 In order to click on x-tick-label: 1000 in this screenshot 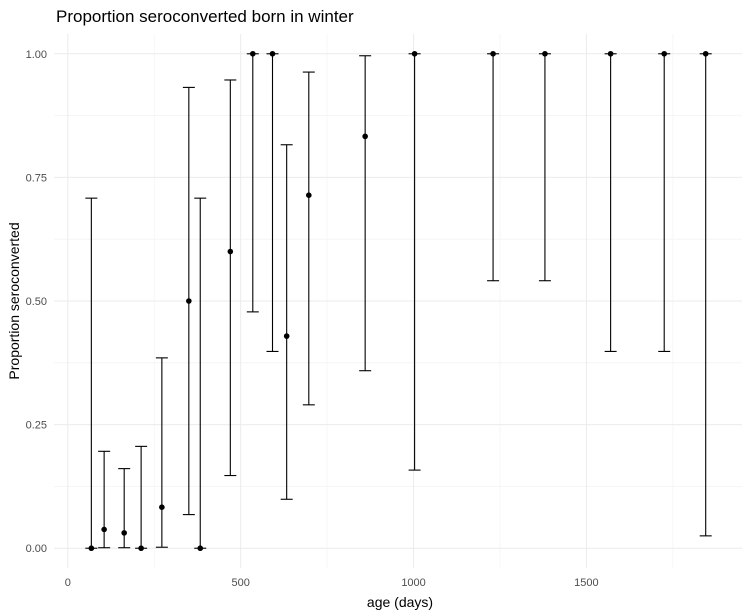, I will do `click(413, 583)`.